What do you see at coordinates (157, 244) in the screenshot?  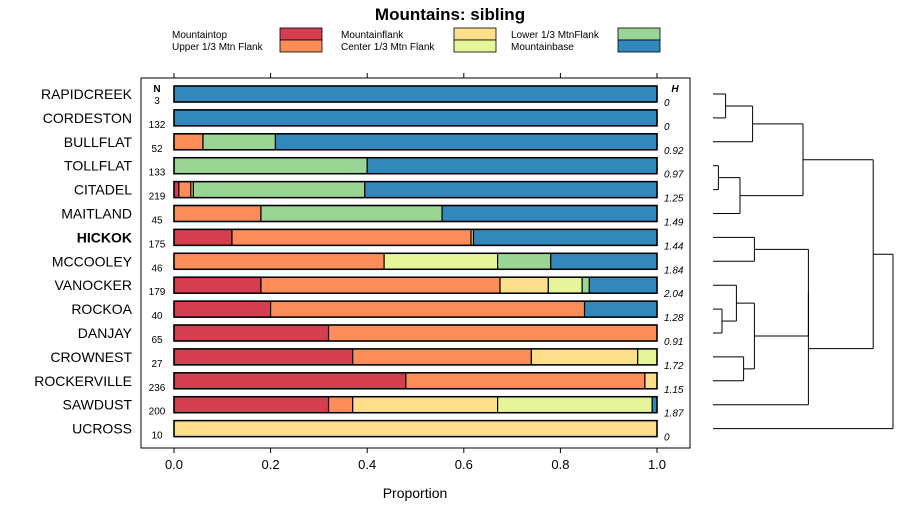 I see `n-value: 175` at bounding box center [157, 244].